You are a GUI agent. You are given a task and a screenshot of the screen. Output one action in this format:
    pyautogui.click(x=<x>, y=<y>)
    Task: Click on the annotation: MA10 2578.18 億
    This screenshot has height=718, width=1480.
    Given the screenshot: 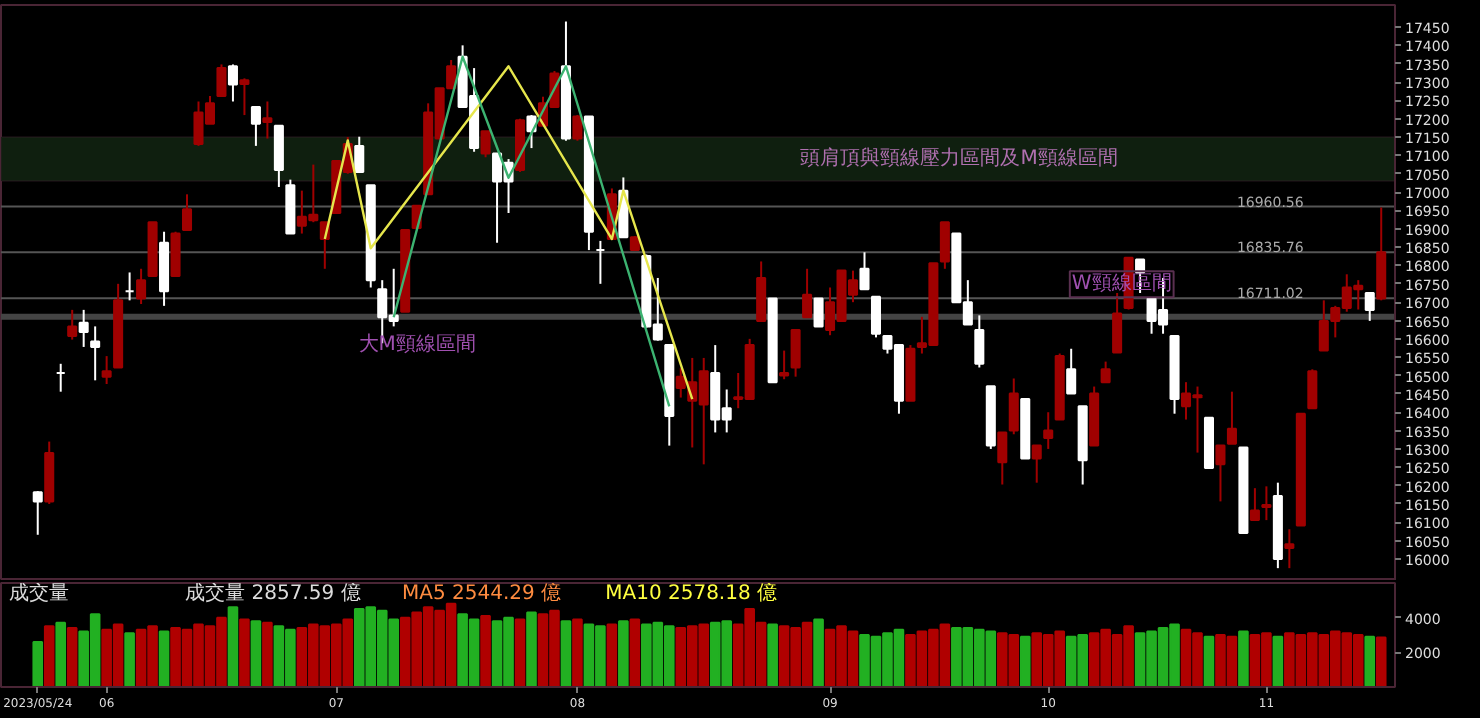 What is the action you would take?
    pyautogui.click(x=691, y=593)
    